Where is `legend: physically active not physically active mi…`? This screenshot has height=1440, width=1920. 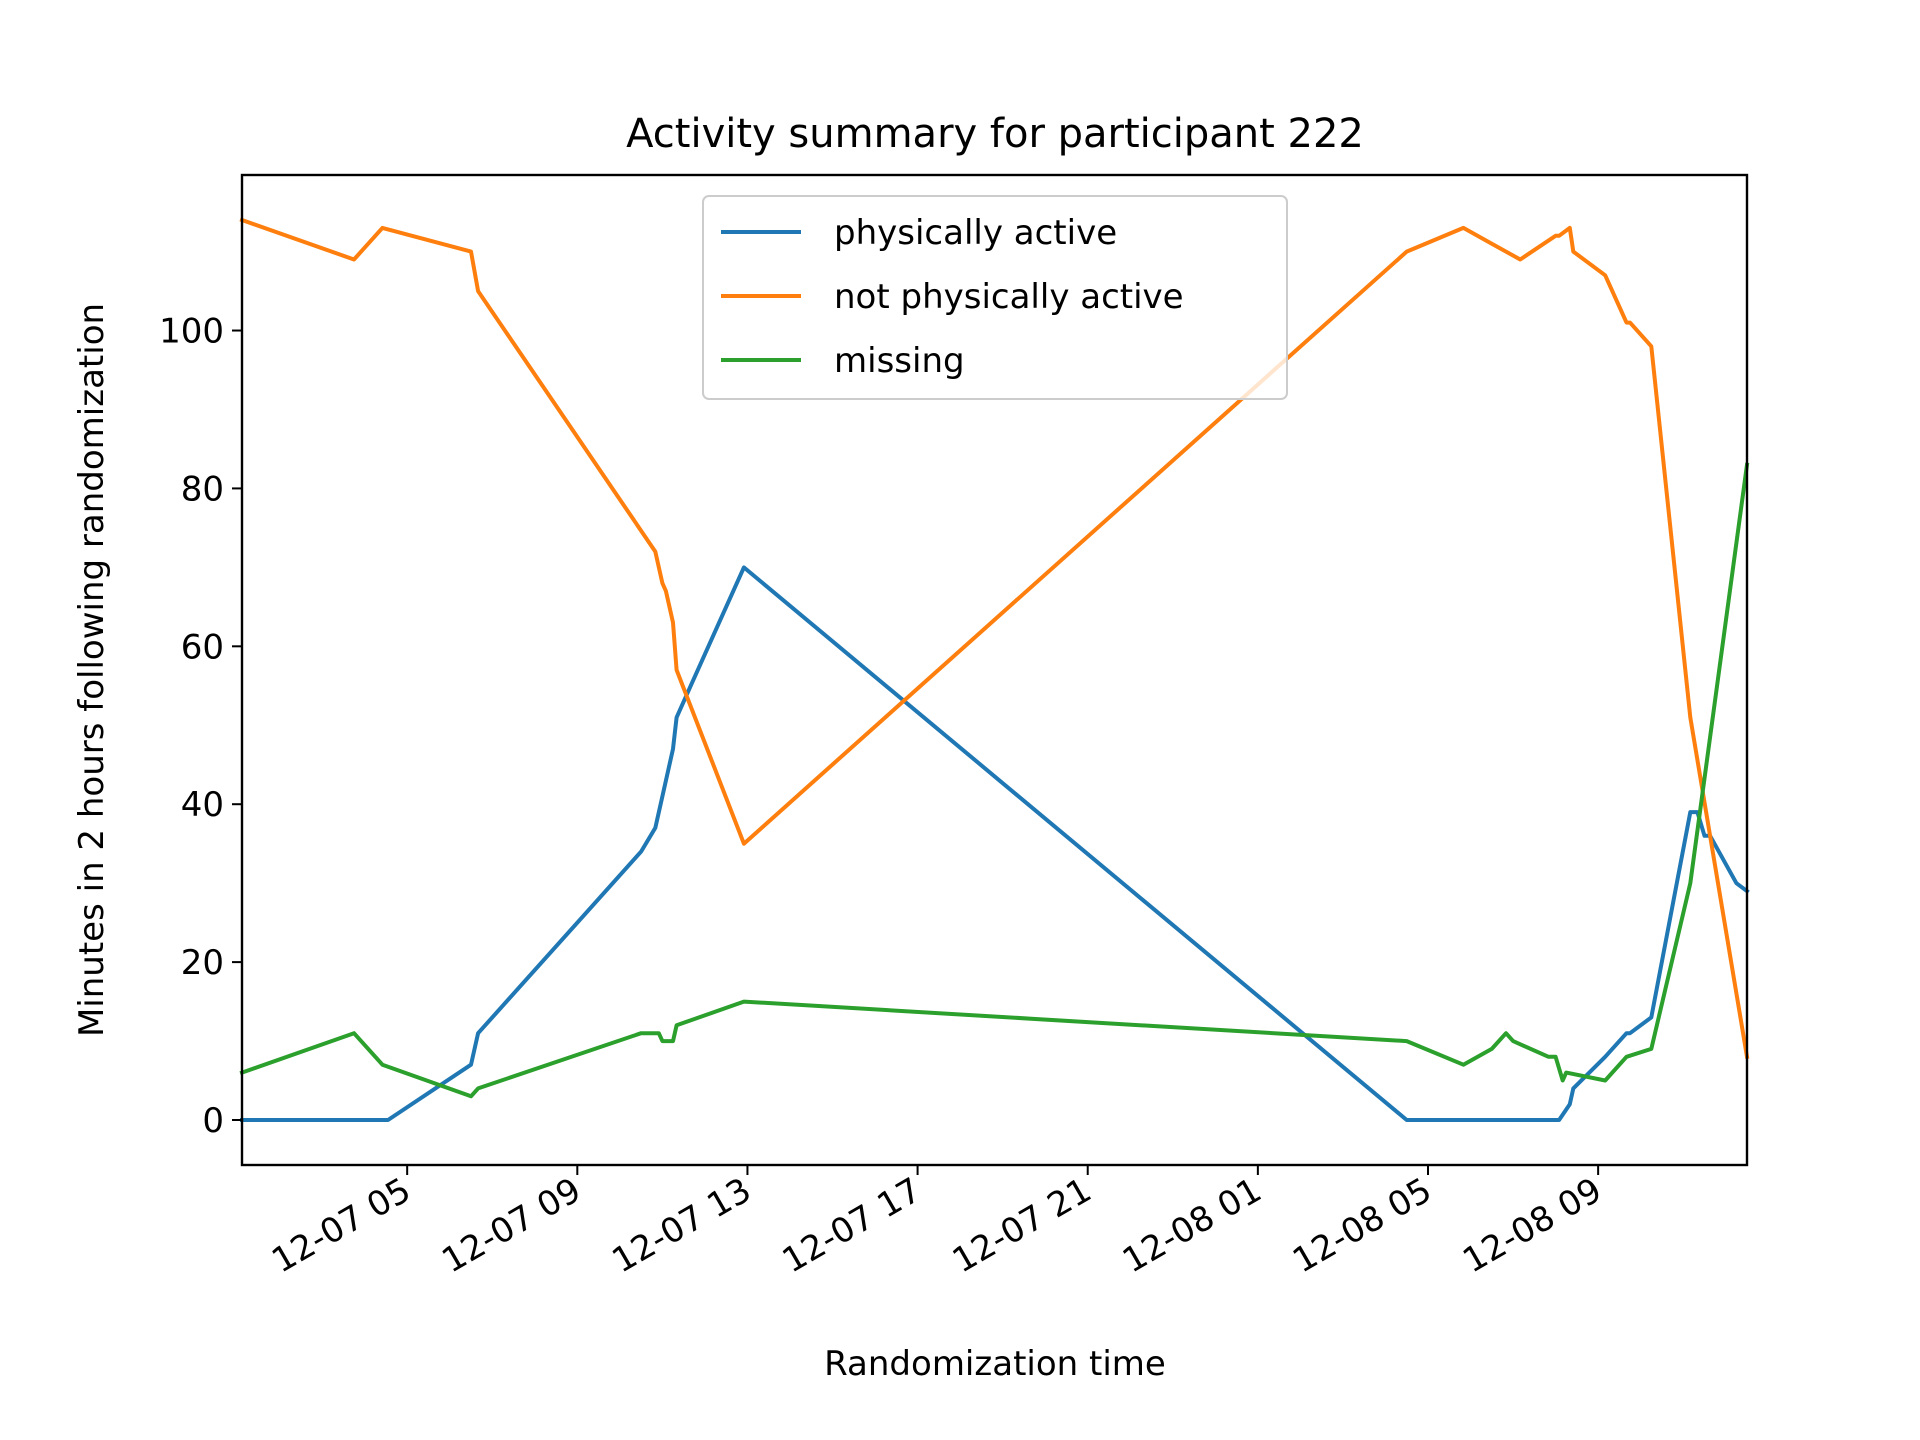 legend: physically active not physically active mi… is located at coordinates (995, 297).